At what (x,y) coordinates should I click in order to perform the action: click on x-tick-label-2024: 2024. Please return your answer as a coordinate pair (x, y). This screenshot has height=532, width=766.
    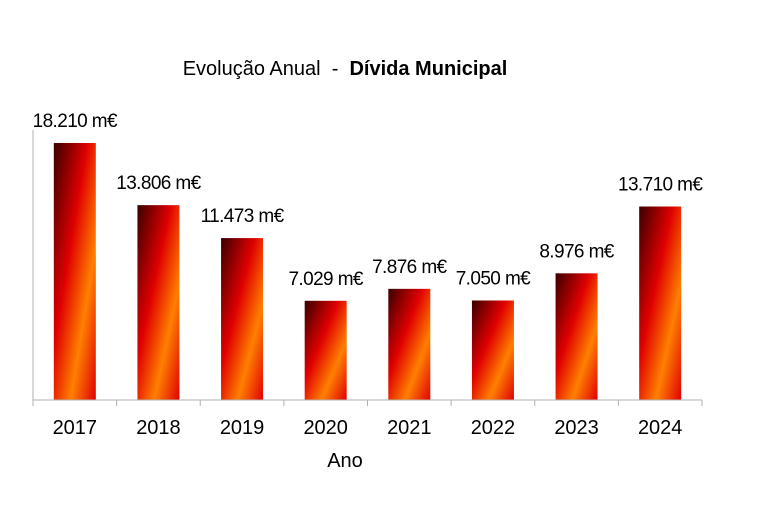
    Looking at the image, I should click on (660, 428).